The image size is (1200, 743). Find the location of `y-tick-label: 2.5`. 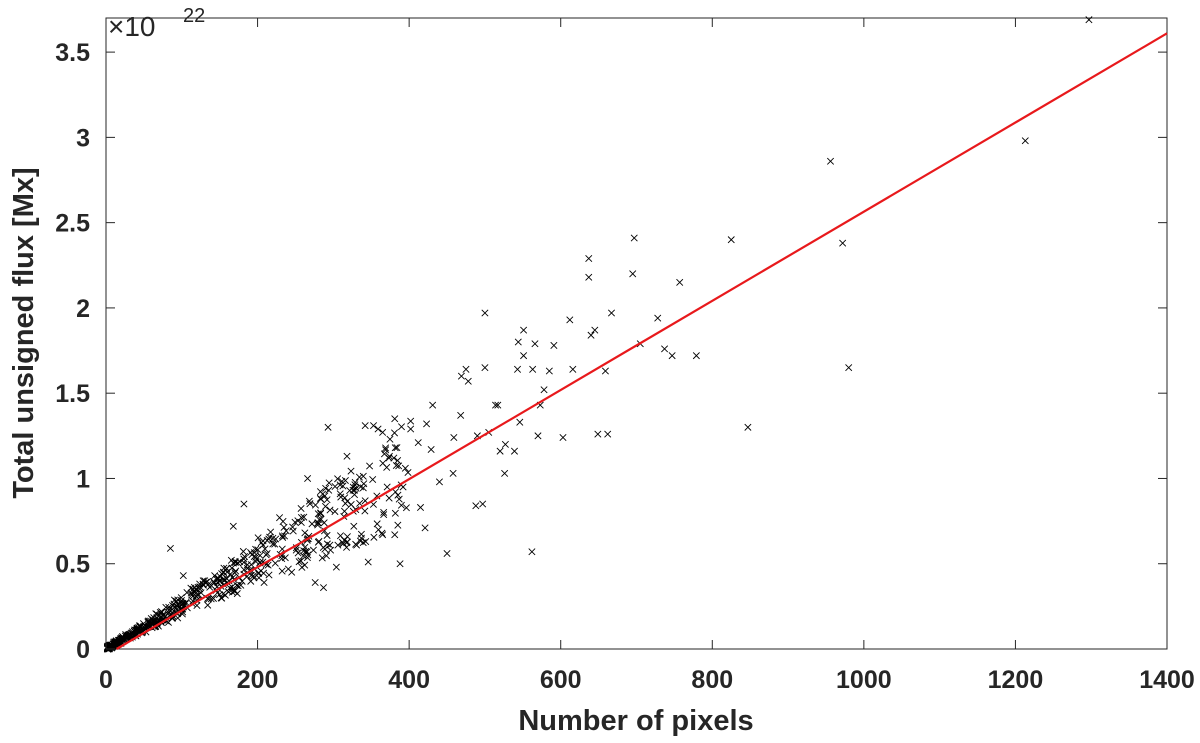

y-tick-label: 2.5 is located at coordinates (72, 224).